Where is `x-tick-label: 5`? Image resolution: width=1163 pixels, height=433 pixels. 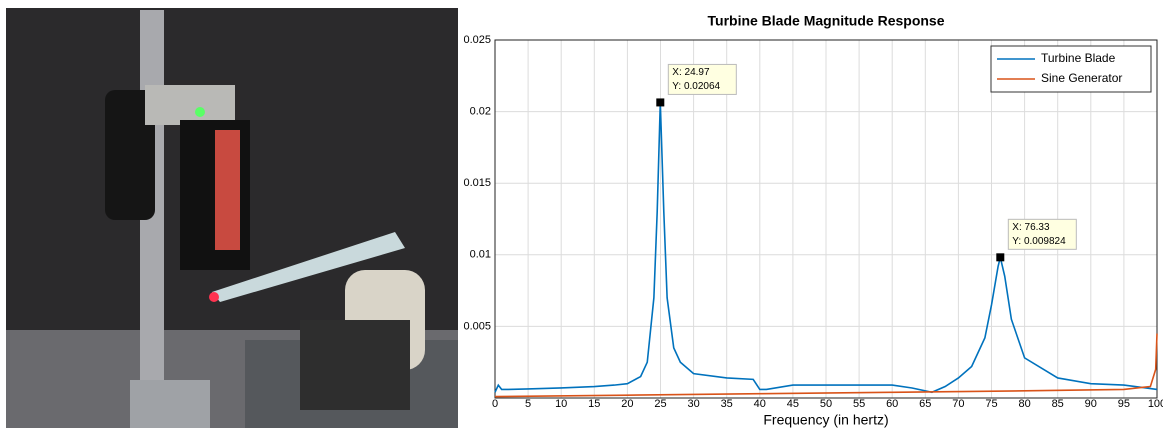 x-tick-label: 5 is located at coordinates (528, 404).